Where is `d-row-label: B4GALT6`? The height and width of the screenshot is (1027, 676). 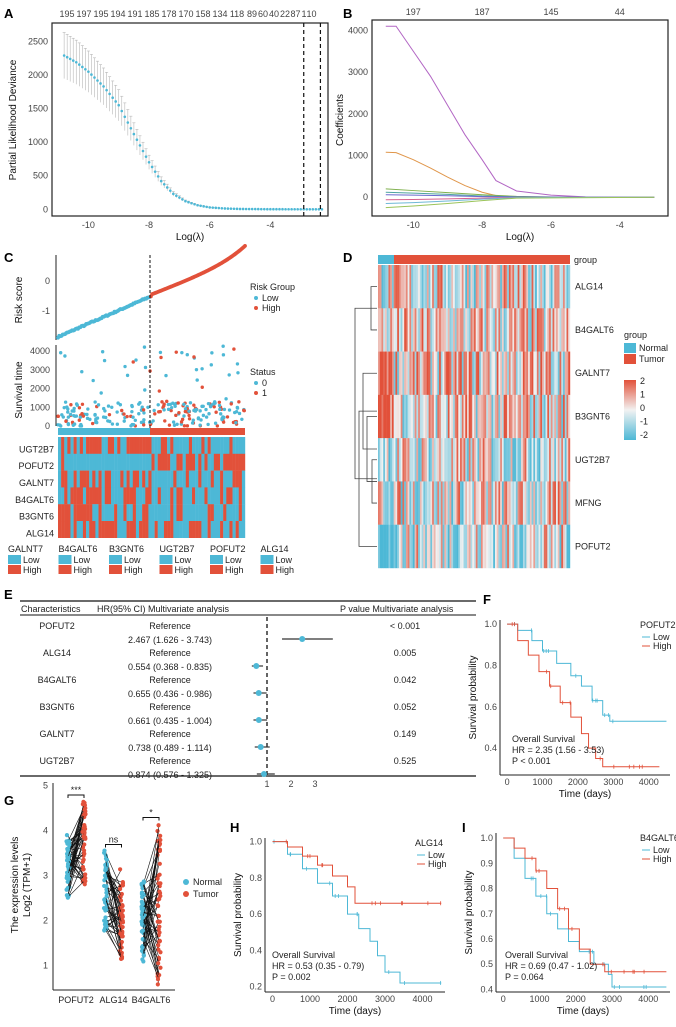 d-row-label: B4GALT6 is located at coordinates (594, 330).